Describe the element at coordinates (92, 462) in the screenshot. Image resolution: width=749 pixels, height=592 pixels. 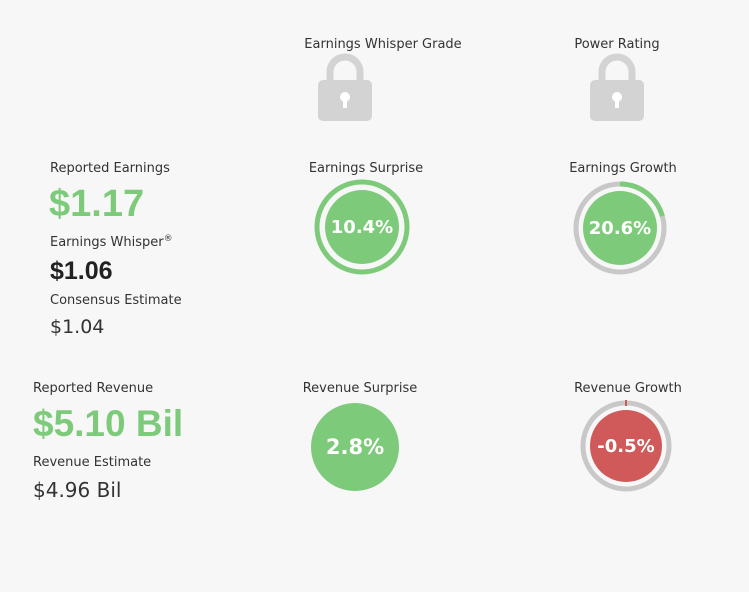
I see `label: Revenue Estimate` at that location.